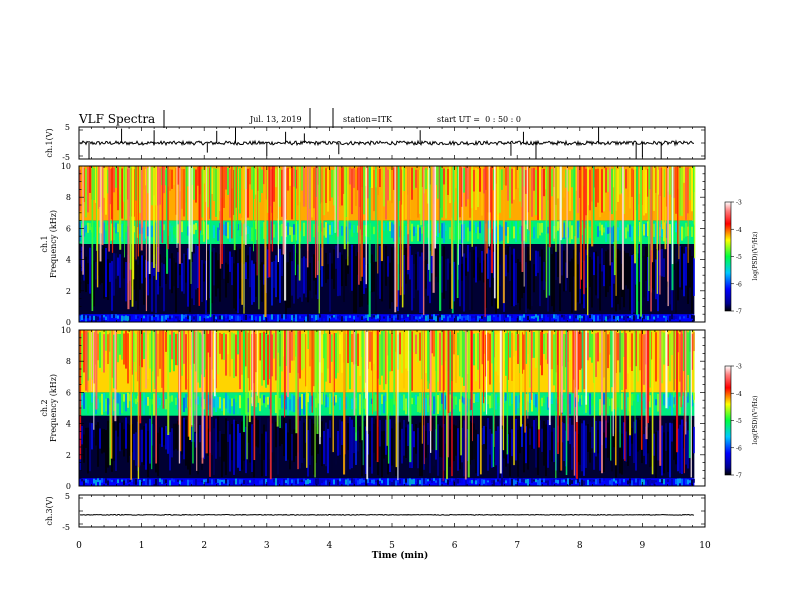  I want to click on ch2-spectrogram-ylabel-frequency: Frequency (kHz), so click(53, 408).